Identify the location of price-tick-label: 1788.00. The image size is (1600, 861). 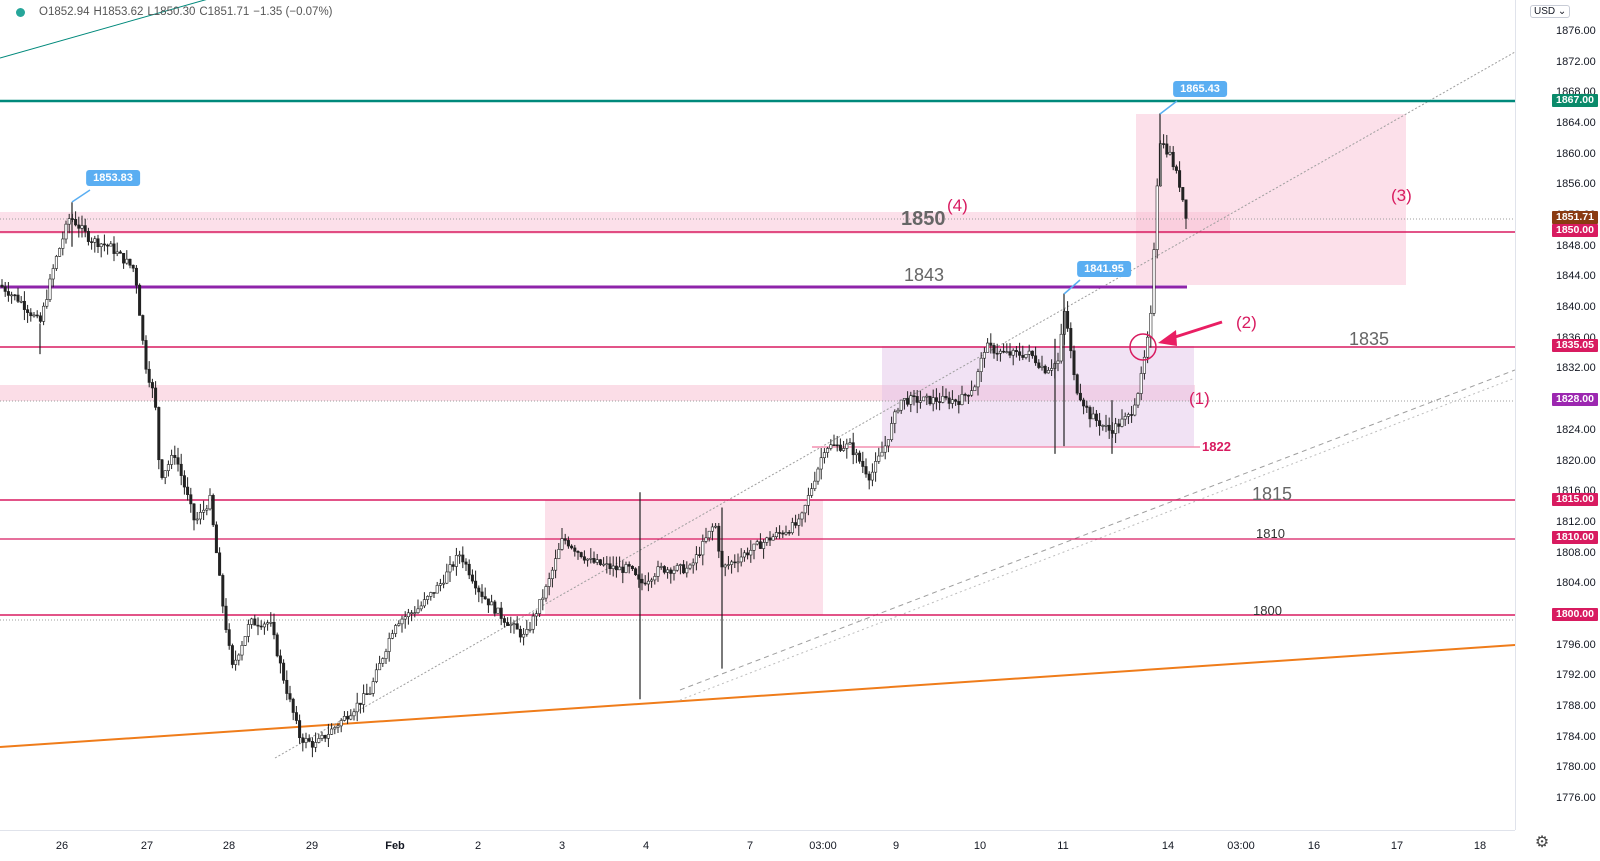
(1576, 705).